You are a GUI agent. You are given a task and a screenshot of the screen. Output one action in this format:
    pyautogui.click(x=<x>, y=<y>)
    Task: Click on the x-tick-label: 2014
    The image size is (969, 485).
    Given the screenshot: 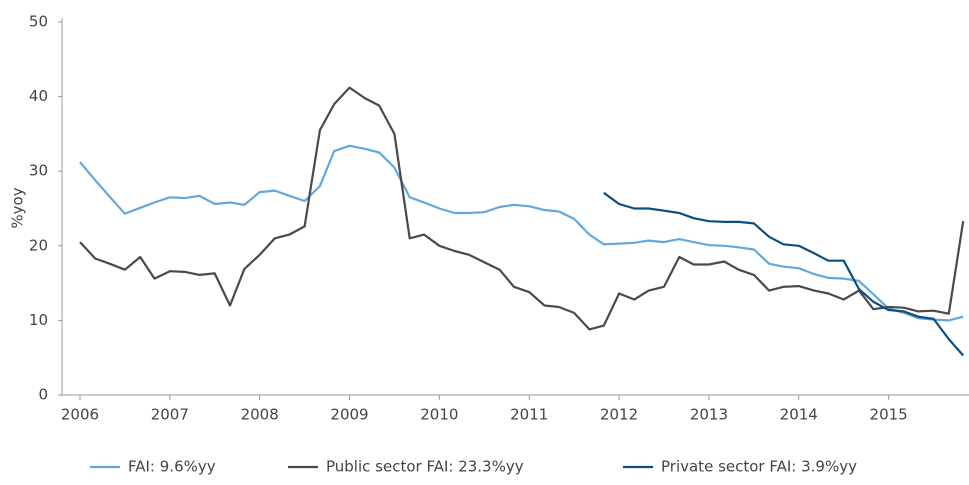 What is the action you would take?
    pyautogui.click(x=799, y=415)
    